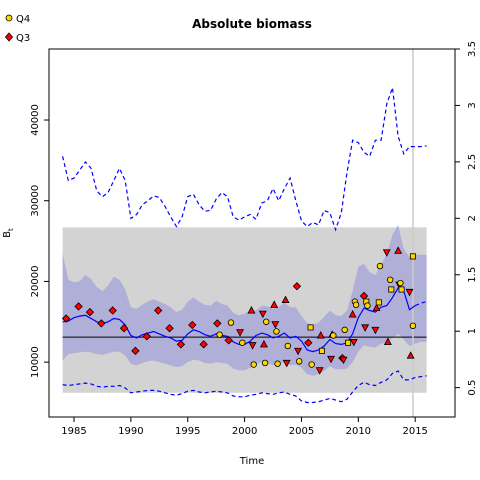  Describe the element at coordinates (11, 229) in the screenshot. I see `y-axis-title-subscript: t` at that location.